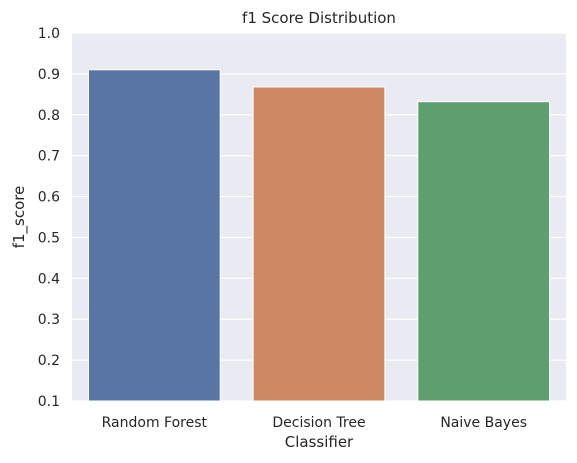 This screenshot has width=577, height=463. What do you see at coordinates (49, 75) in the screenshot?
I see `y-tick-label: 0.9` at bounding box center [49, 75].